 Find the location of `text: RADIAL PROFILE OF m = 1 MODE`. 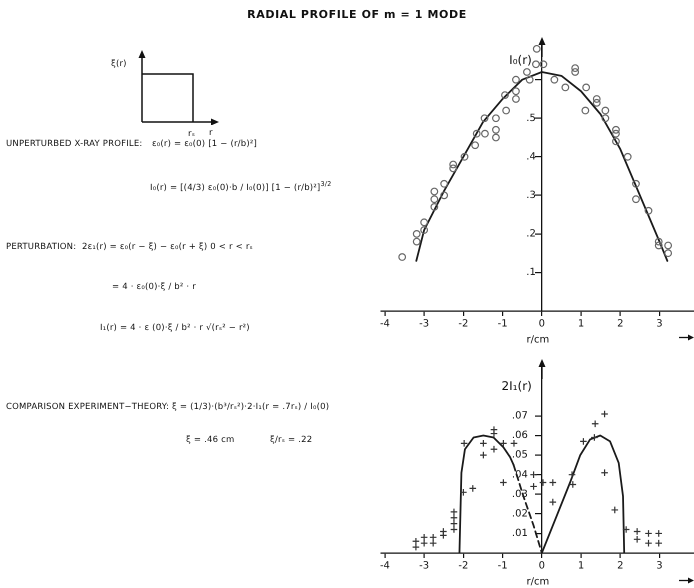

text: RADIAL PROFILE OF m = 1 MODE is located at coordinates (357, 14).